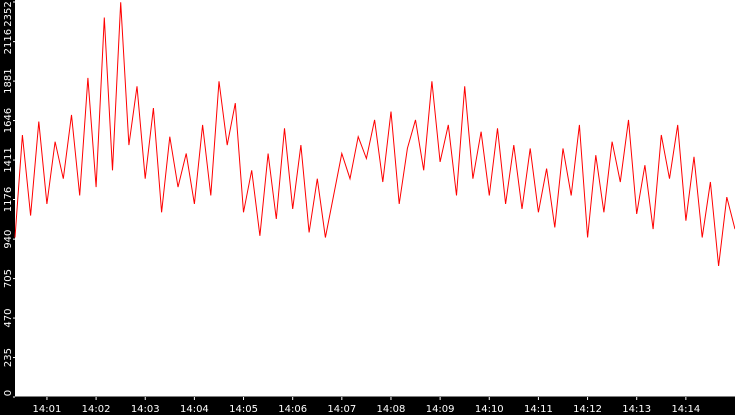 This screenshot has width=735, height=415. I want to click on y-tick-label: 1646, so click(8, 120).